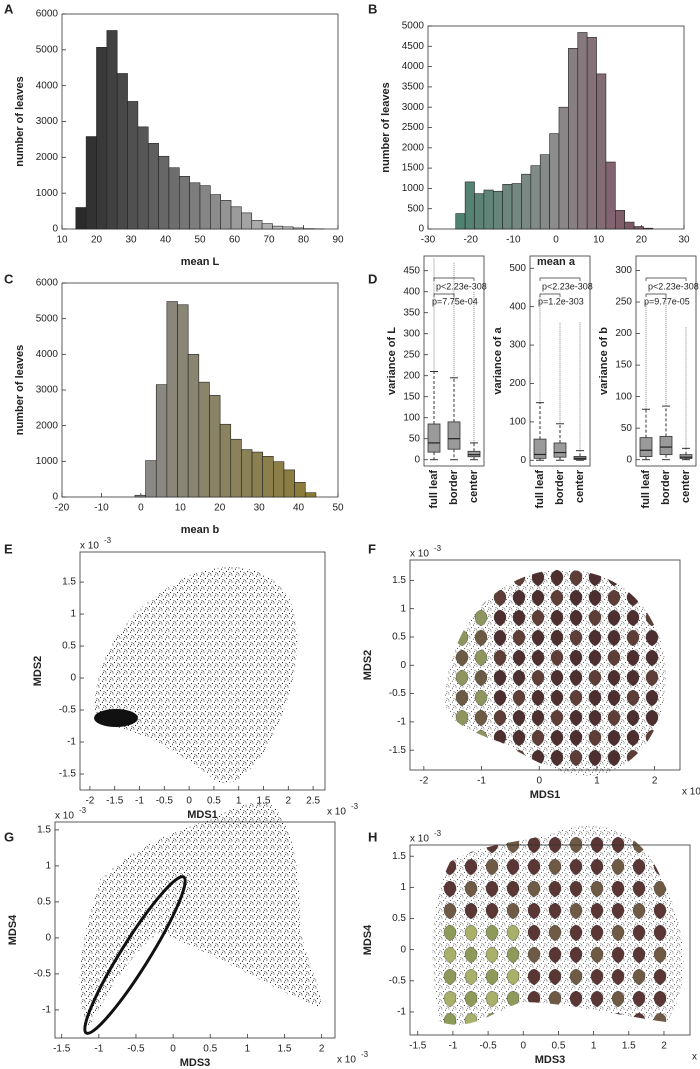 Image resolution: width=700 pixels, height=1069 pixels. What do you see at coordinates (498, 360) in the screenshot?
I see `y-axis-label: variance of a` at bounding box center [498, 360].